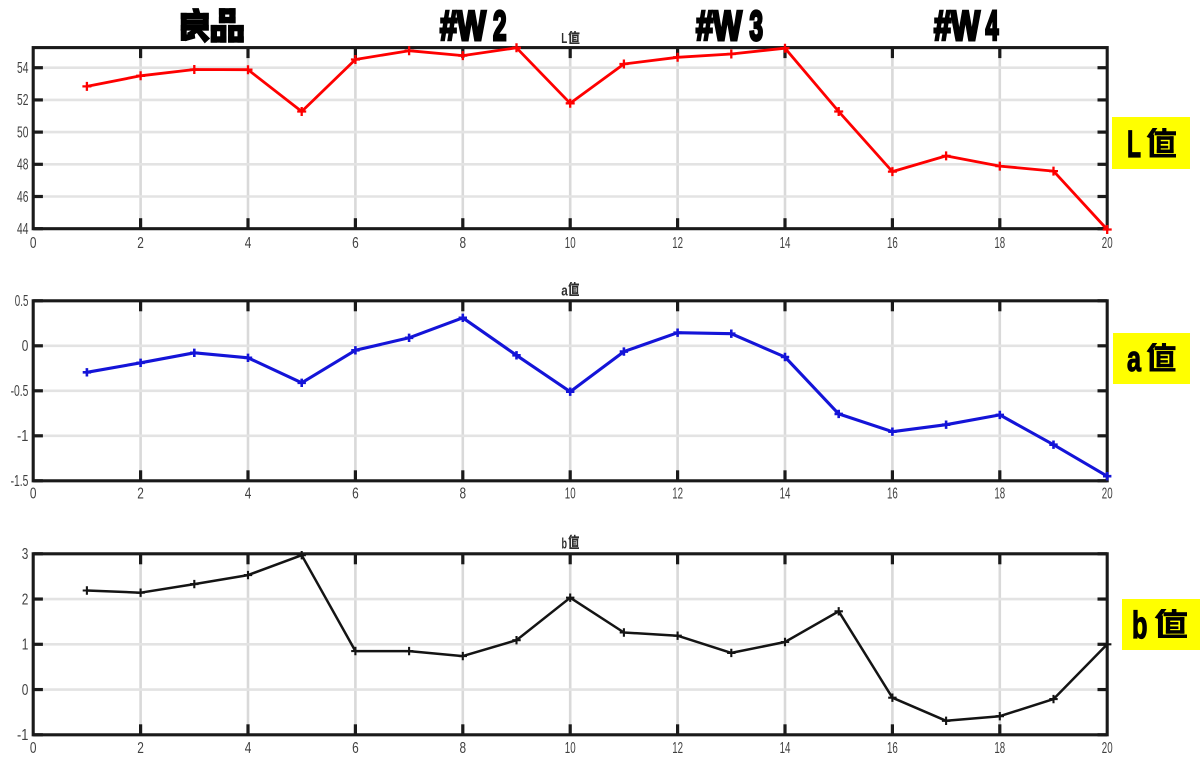 This screenshot has width=1200, height=771. What do you see at coordinates (20, 481) in the screenshot?
I see `svg-text: -1.5` at bounding box center [20, 481].